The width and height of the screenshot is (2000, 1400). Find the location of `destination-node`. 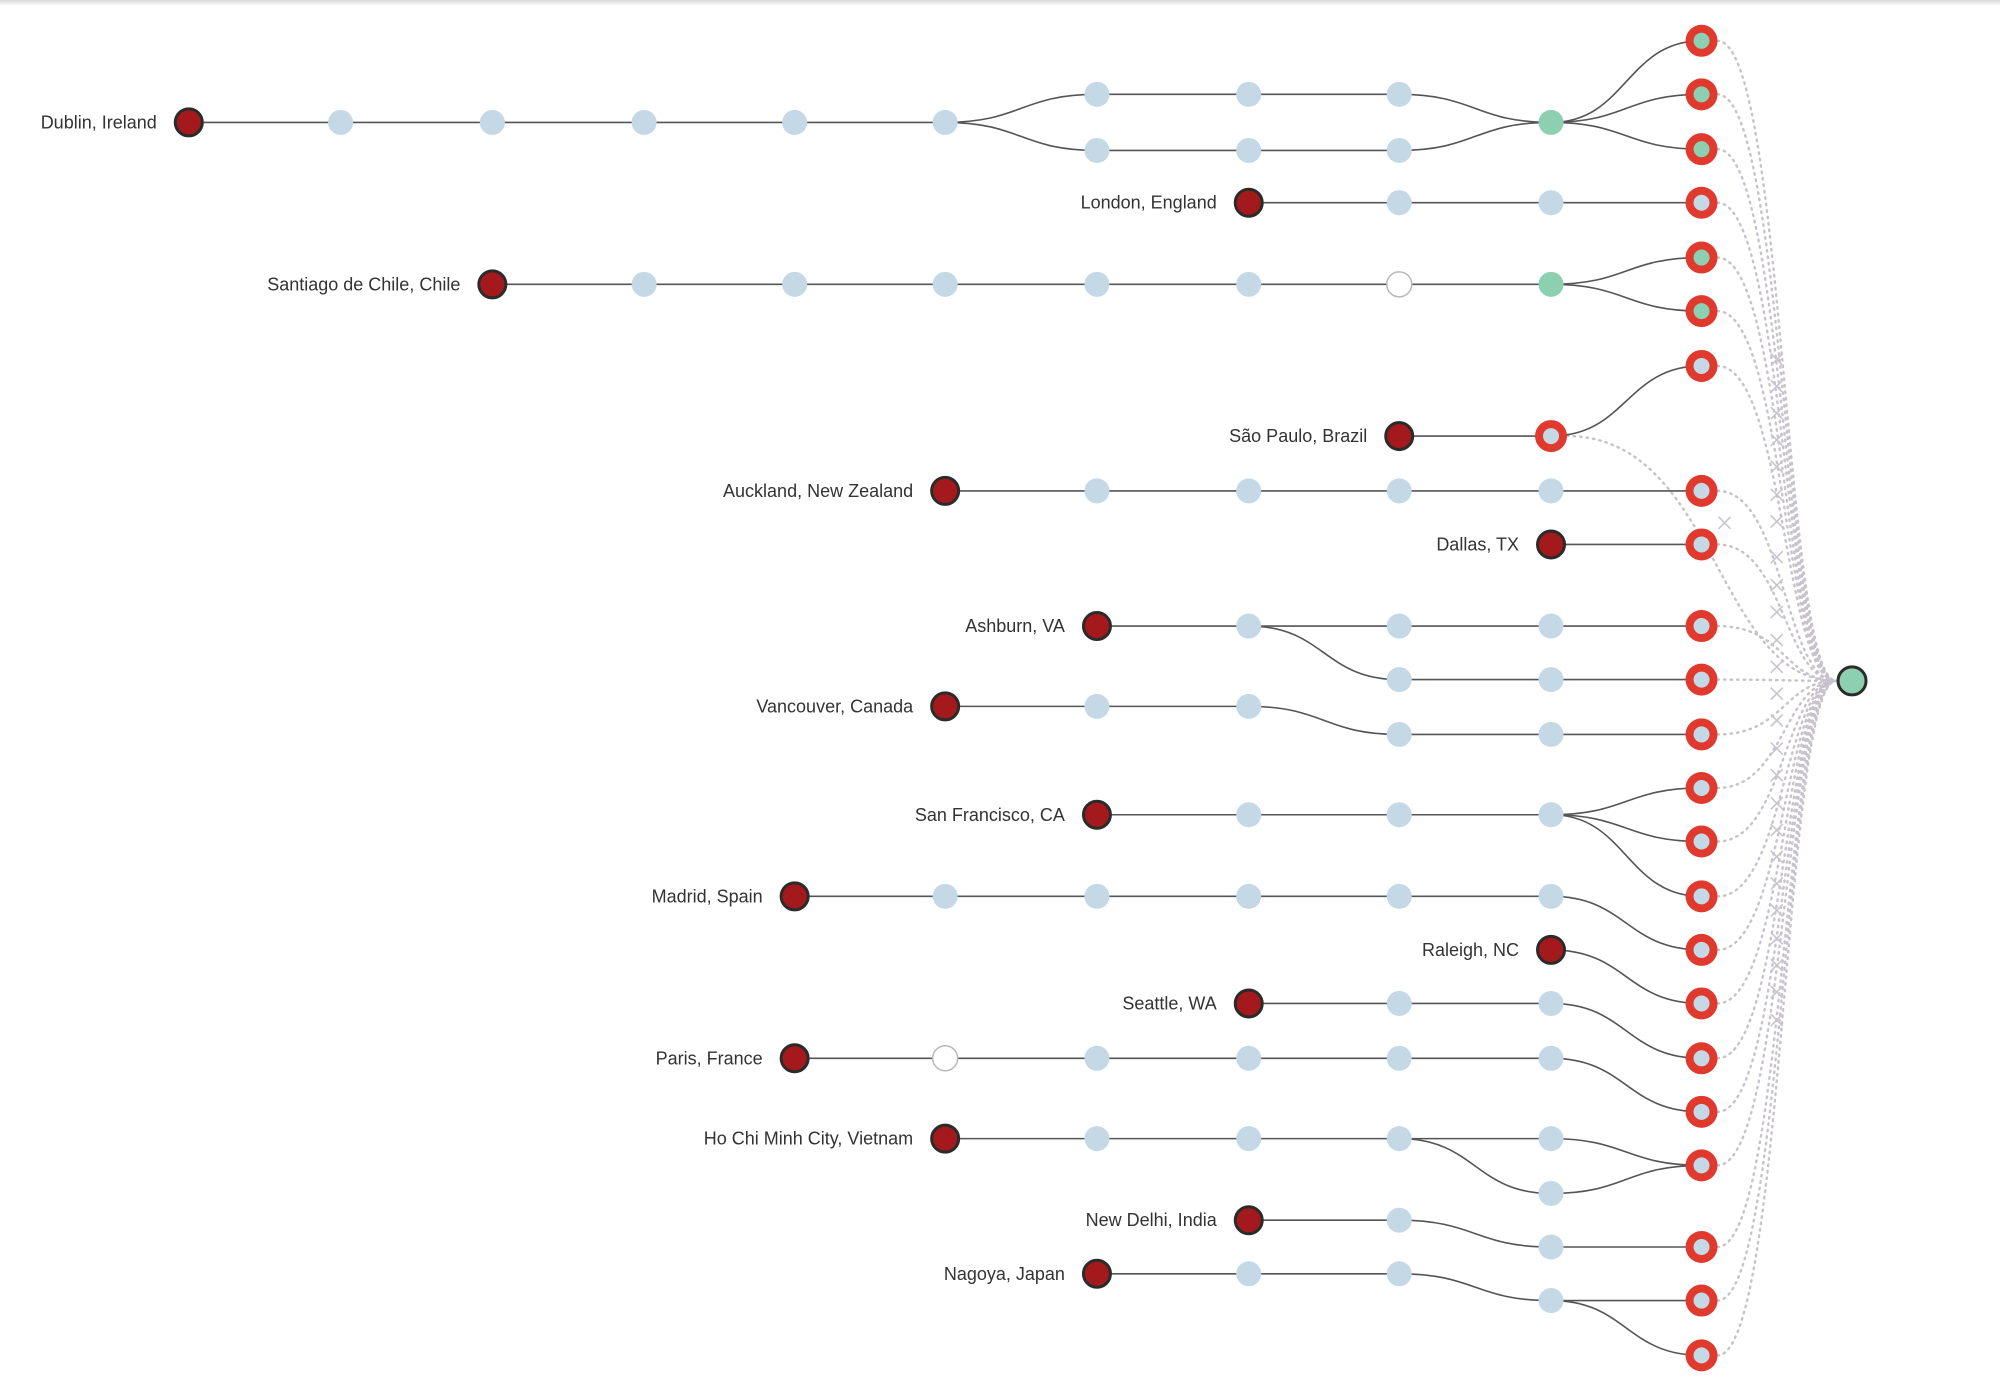

destination-node is located at coordinates (1852, 681).